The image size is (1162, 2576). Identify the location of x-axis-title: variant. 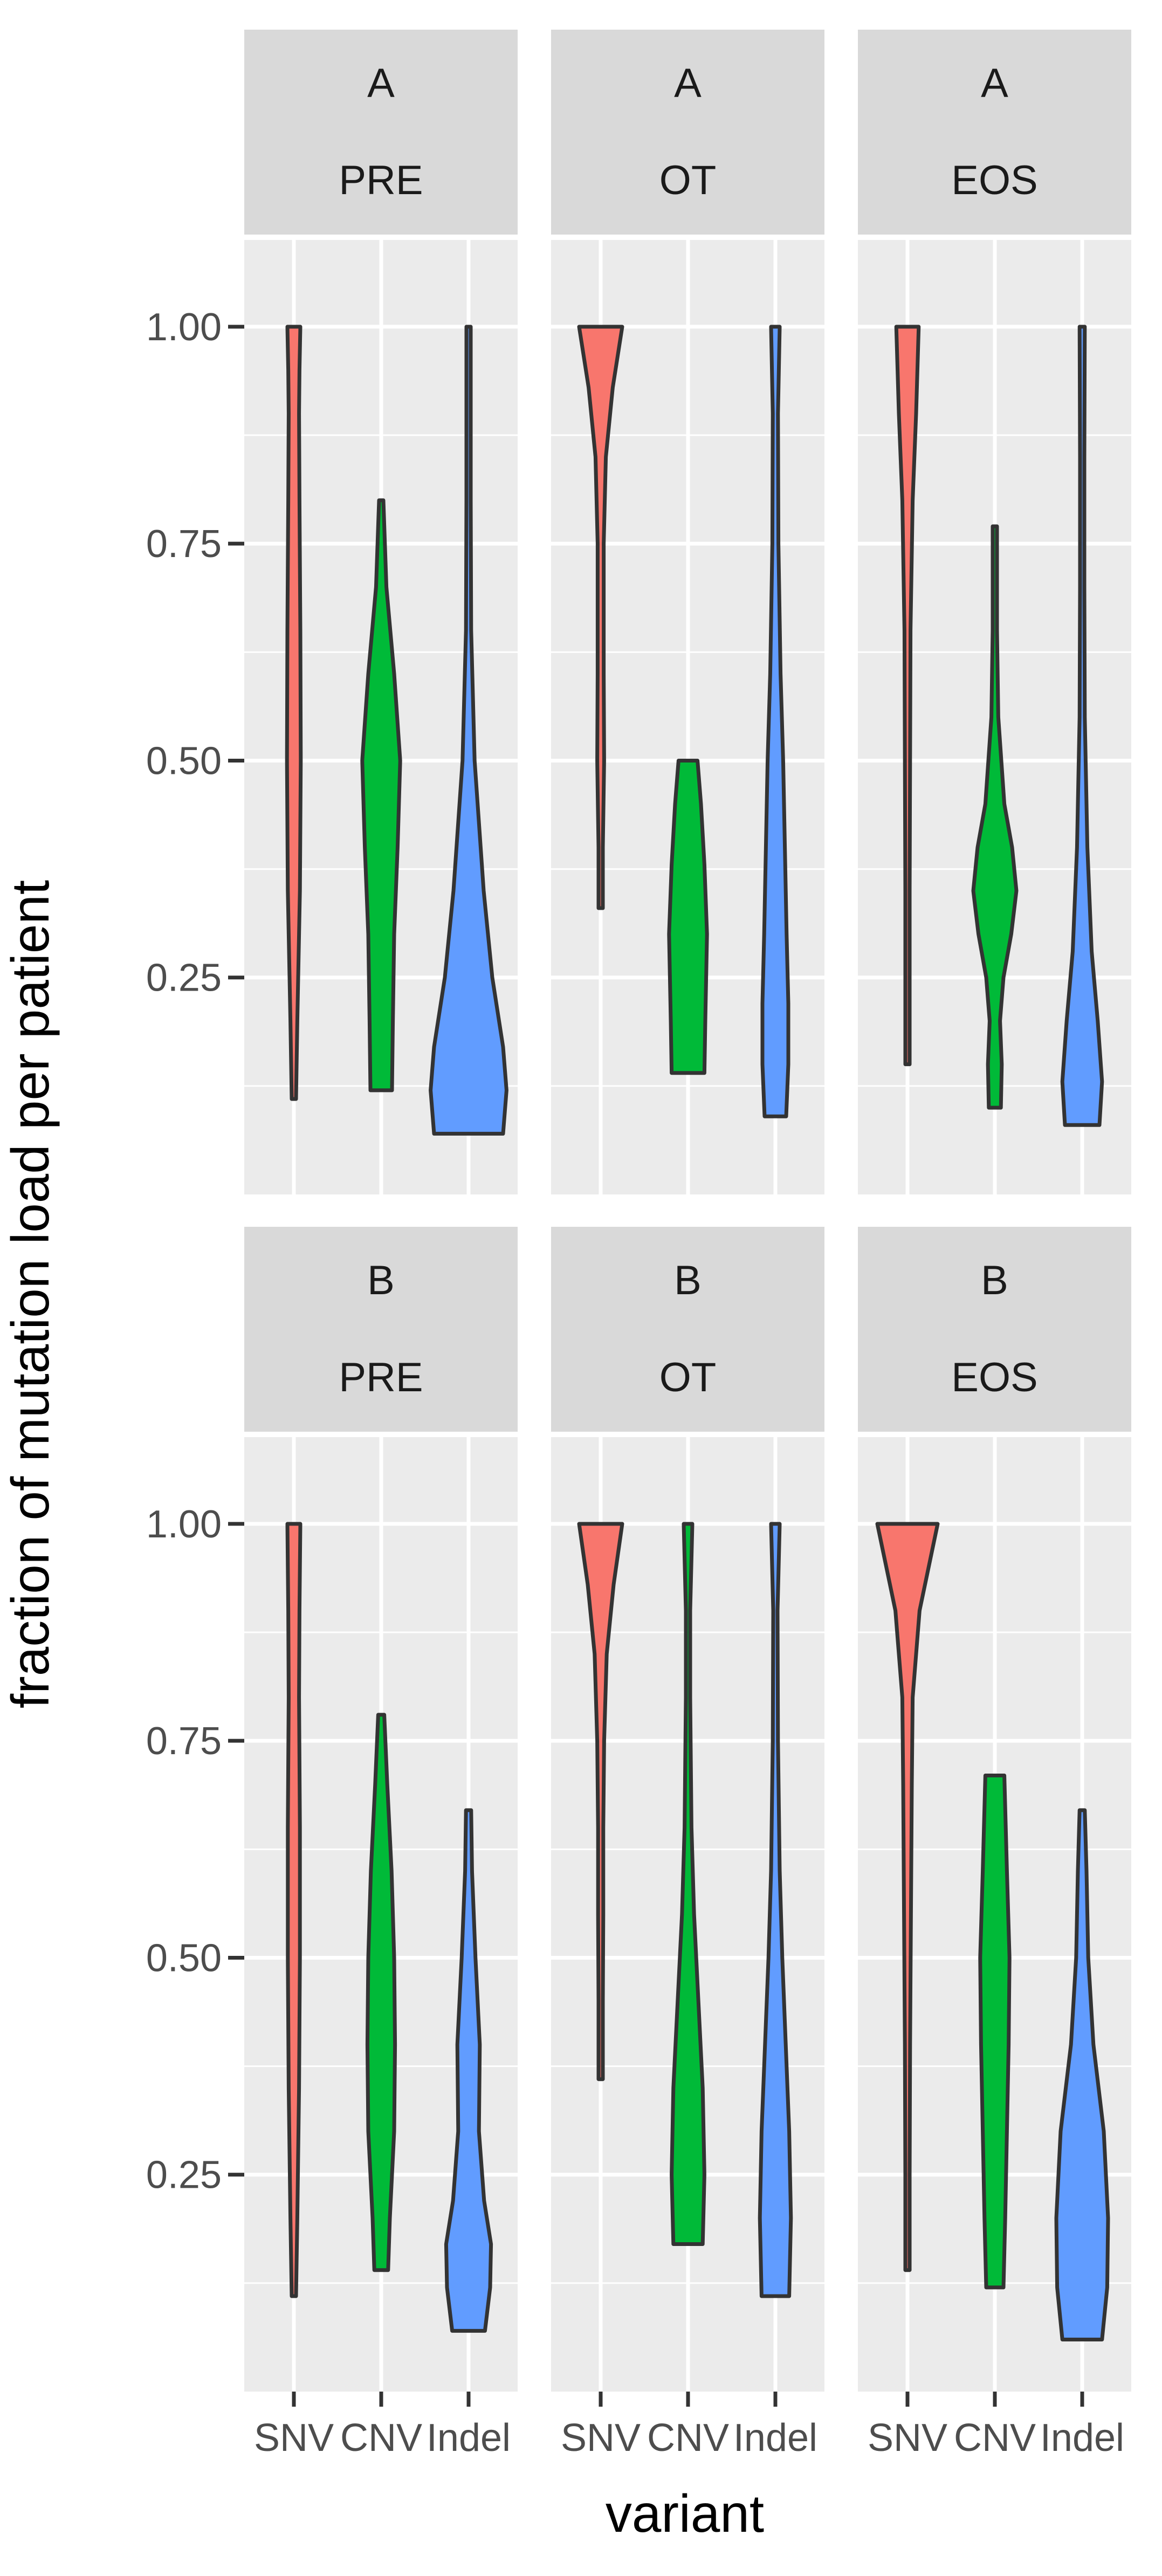
(685, 2514).